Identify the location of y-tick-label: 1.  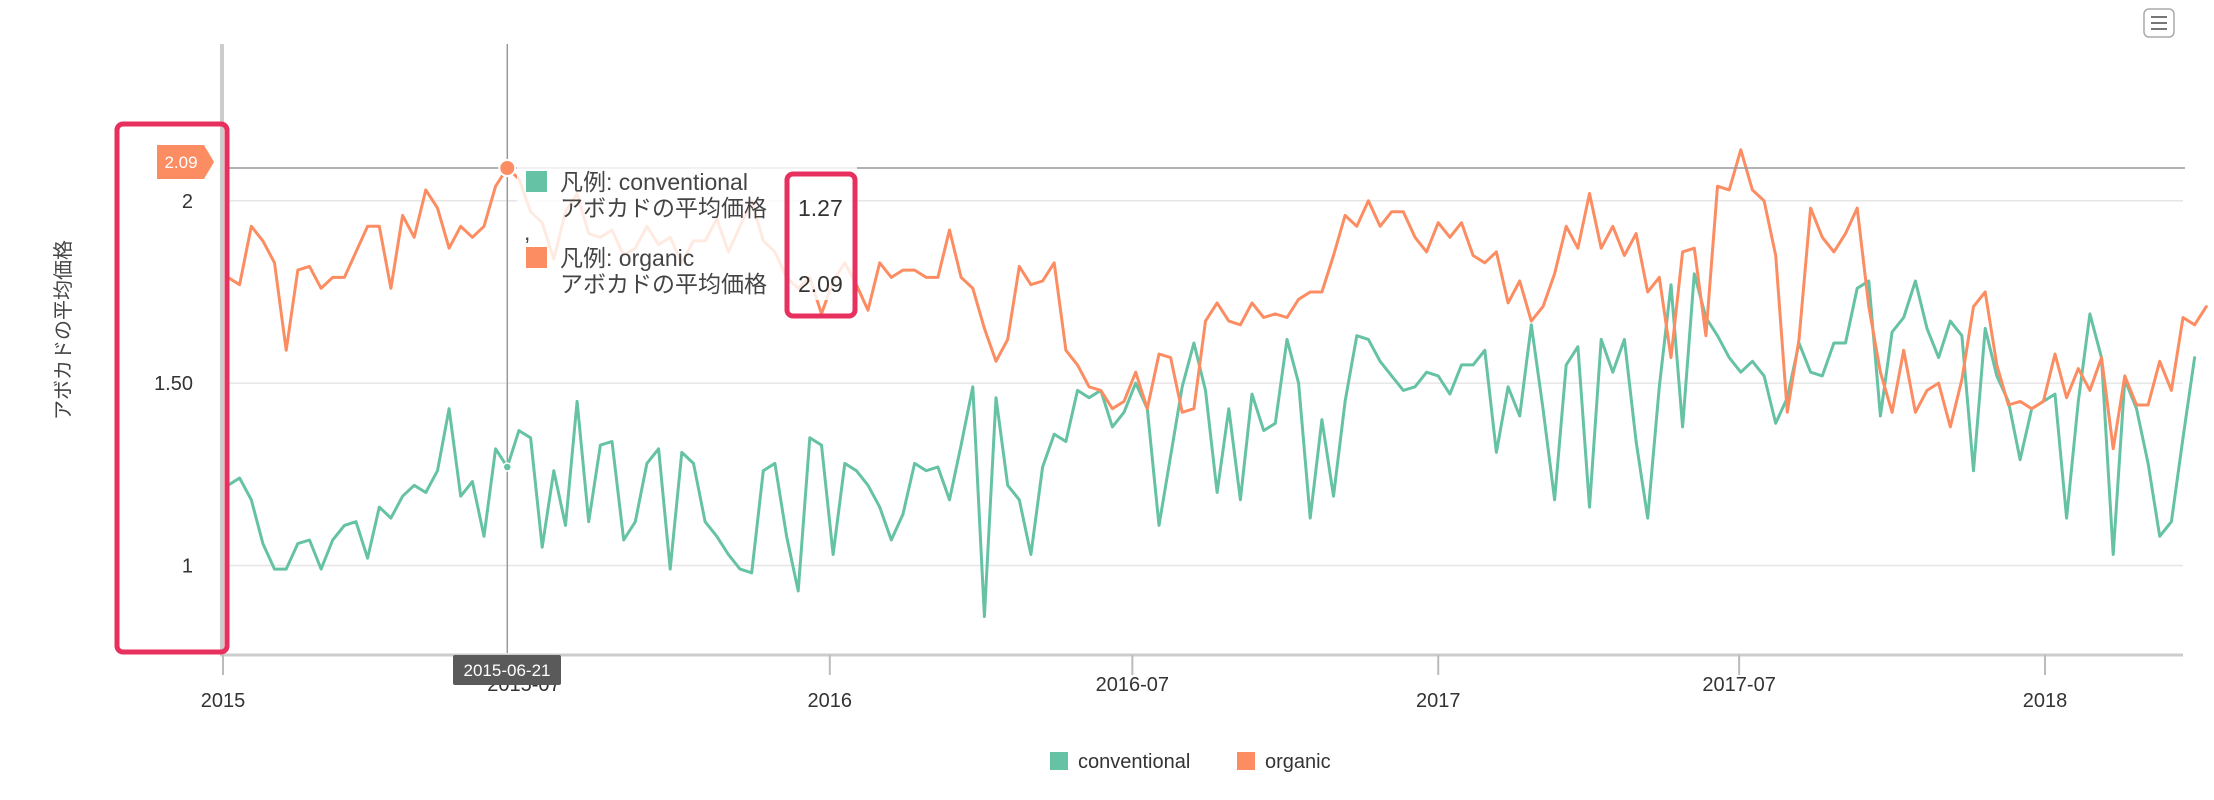
(187, 566).